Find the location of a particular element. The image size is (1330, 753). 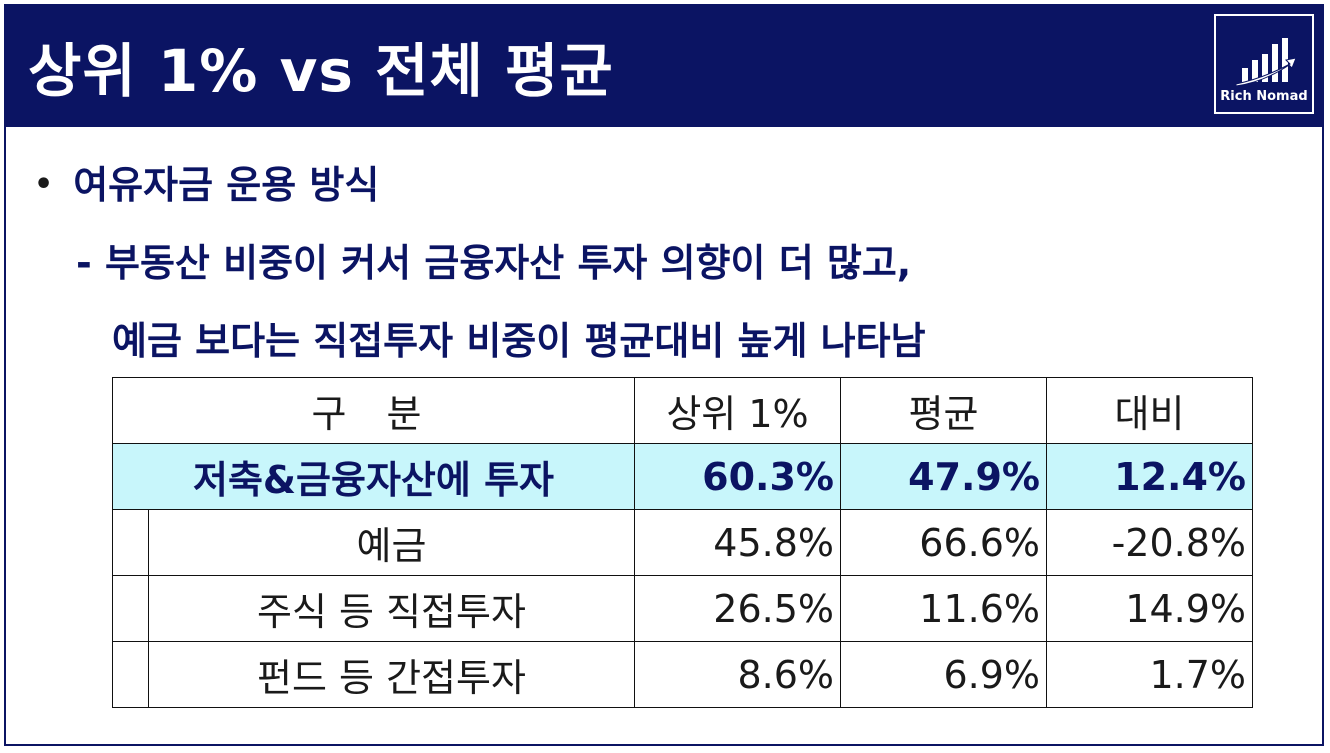

cell-average: 6.9% is located at coordinates (943, 674).